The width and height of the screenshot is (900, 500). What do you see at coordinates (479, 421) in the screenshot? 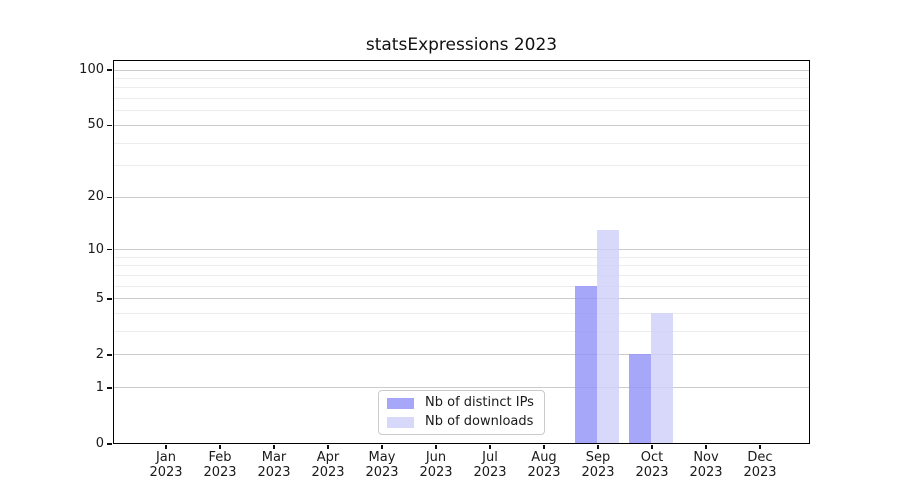
I see `legend-label: Nb of downloads` at bounding box center [479, 421].